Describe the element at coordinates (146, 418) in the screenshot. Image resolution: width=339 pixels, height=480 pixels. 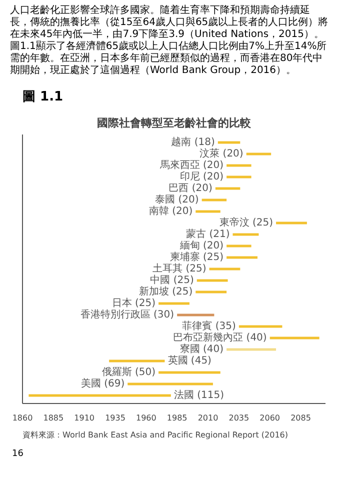
I see `x-tick-label: 1960` at that location.